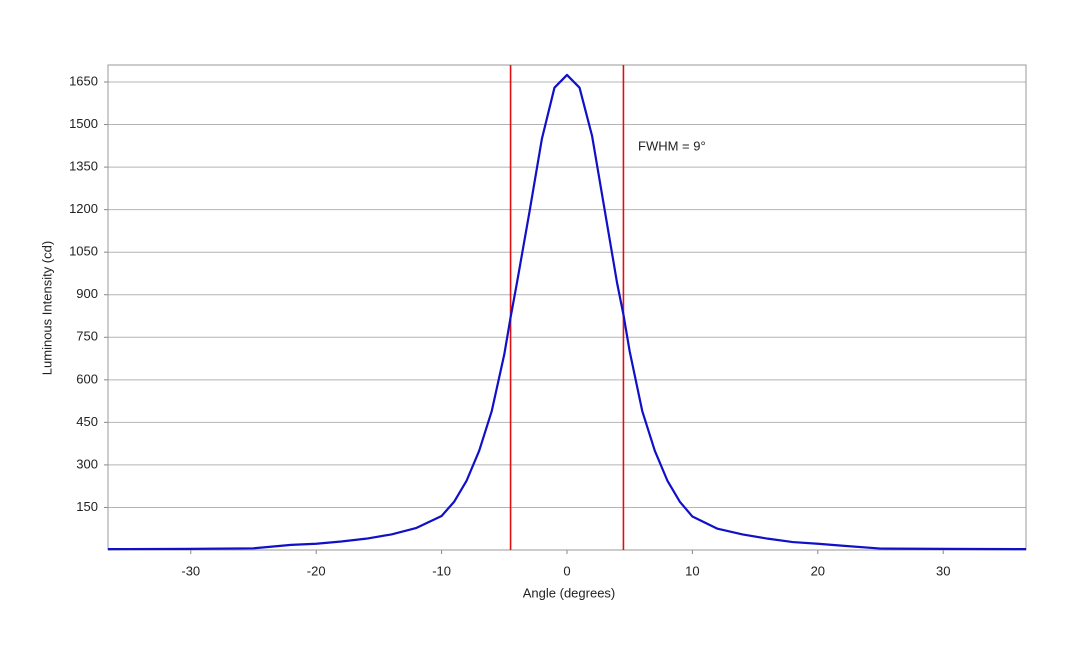 This screenshot has height=648, width=1080. I want to click on x-axis-label: Angle (degrees), so click(569, 592).